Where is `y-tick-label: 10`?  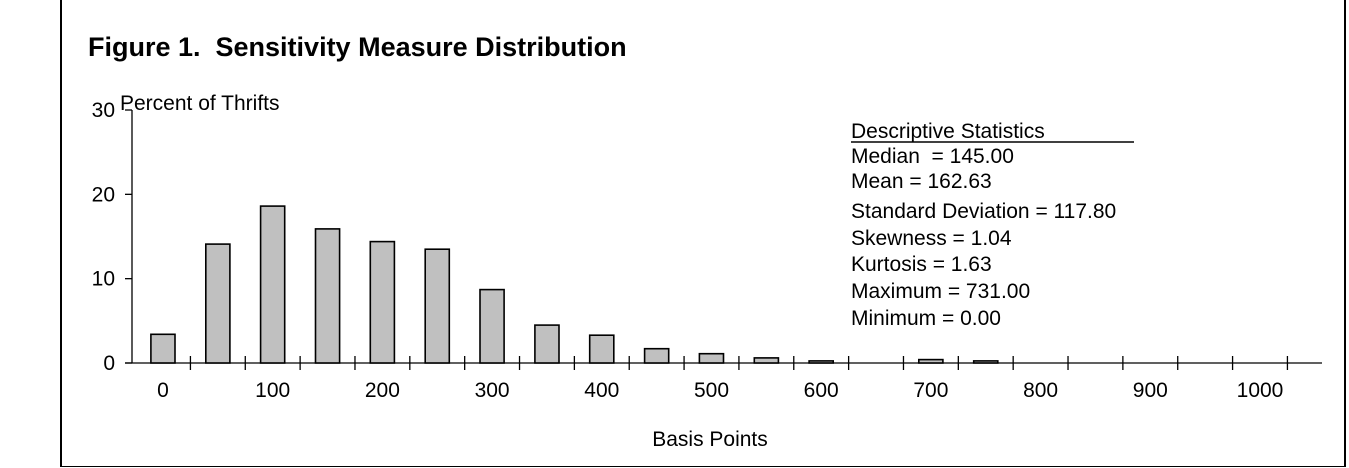
y-tick-label: 10 is located at coordinates (103, 279).